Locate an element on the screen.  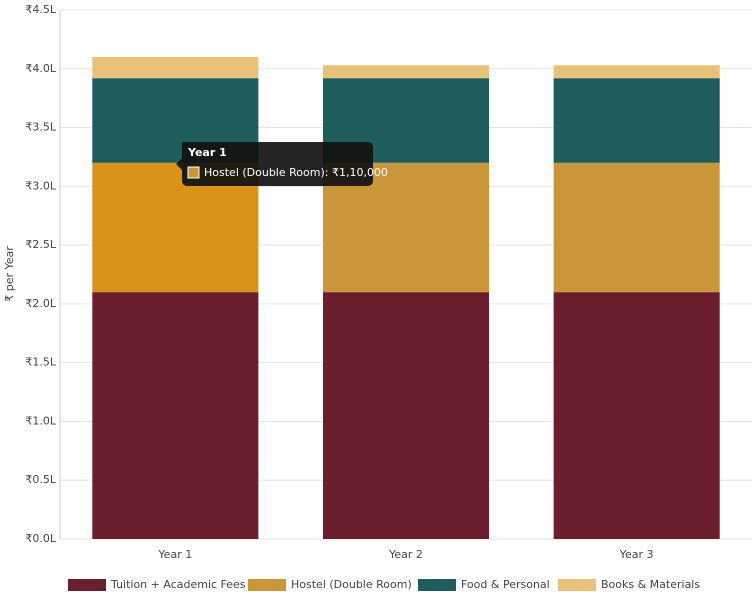
legend-label: Food & Personal is located at coordinates (505, 584).